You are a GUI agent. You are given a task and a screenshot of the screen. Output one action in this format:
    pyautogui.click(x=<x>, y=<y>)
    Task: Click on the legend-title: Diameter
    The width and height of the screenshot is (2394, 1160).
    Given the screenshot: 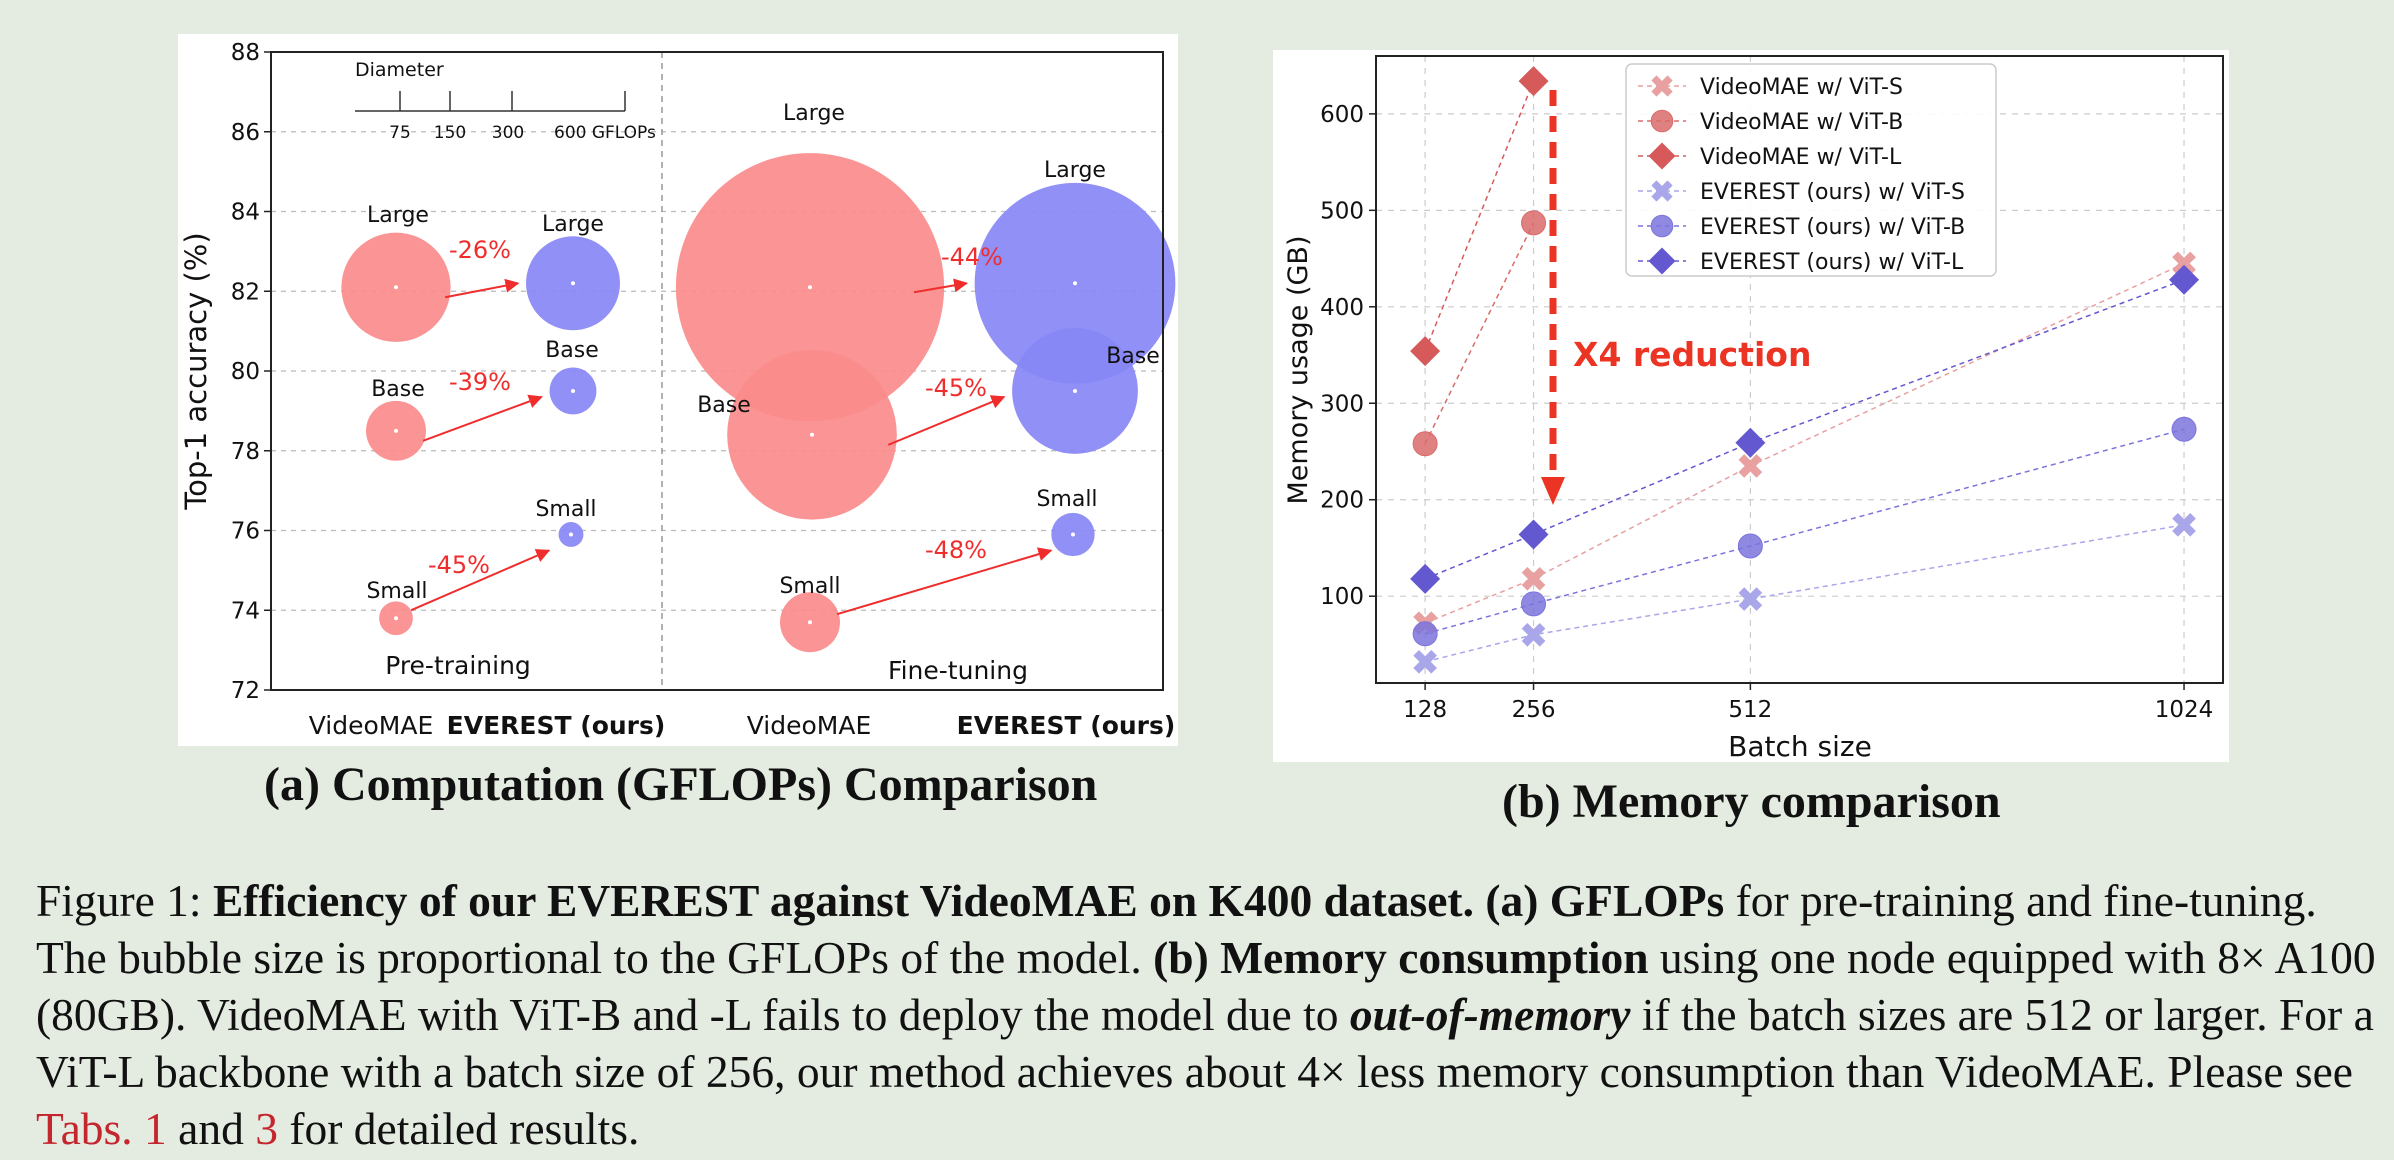 What is the action you would take?
    pyautogui.click(x=399, y=70)
    